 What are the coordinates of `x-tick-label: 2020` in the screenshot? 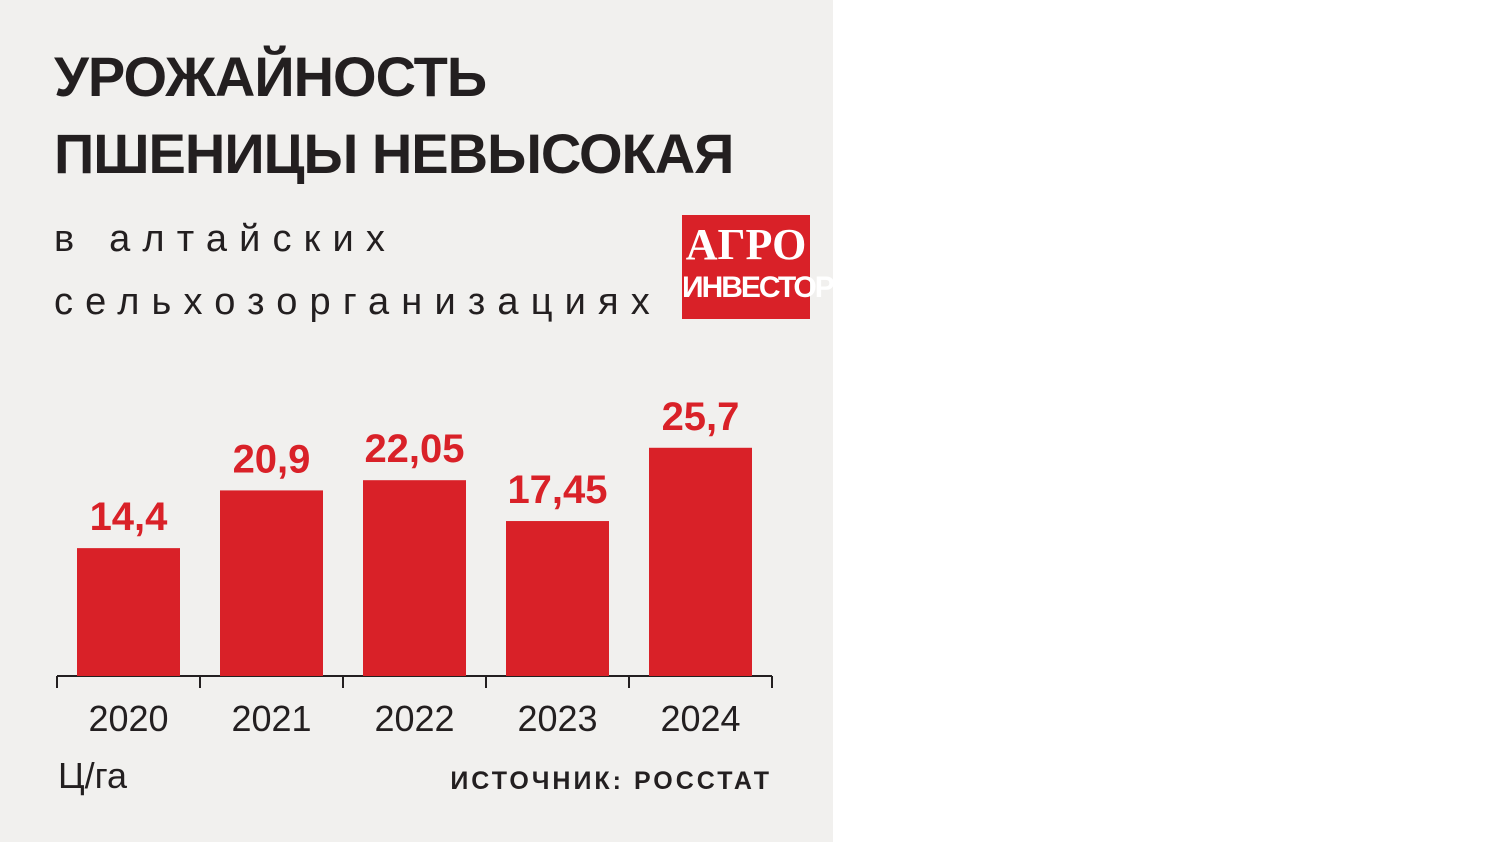 It's located at (128, 718).